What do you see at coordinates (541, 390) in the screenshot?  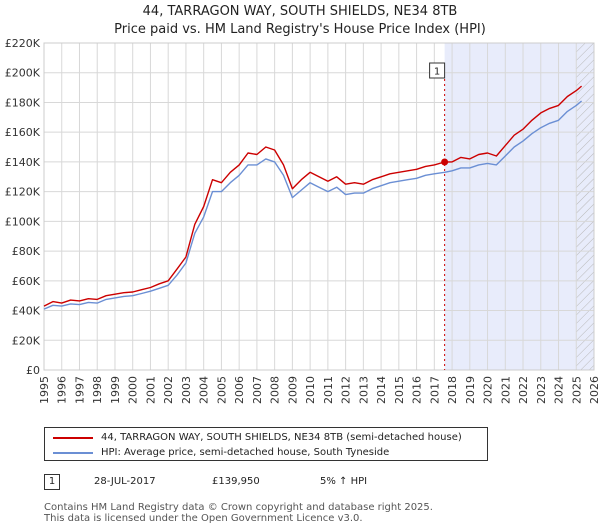 I see `x-tick-label: 2023` at bounding box center [541, 390].